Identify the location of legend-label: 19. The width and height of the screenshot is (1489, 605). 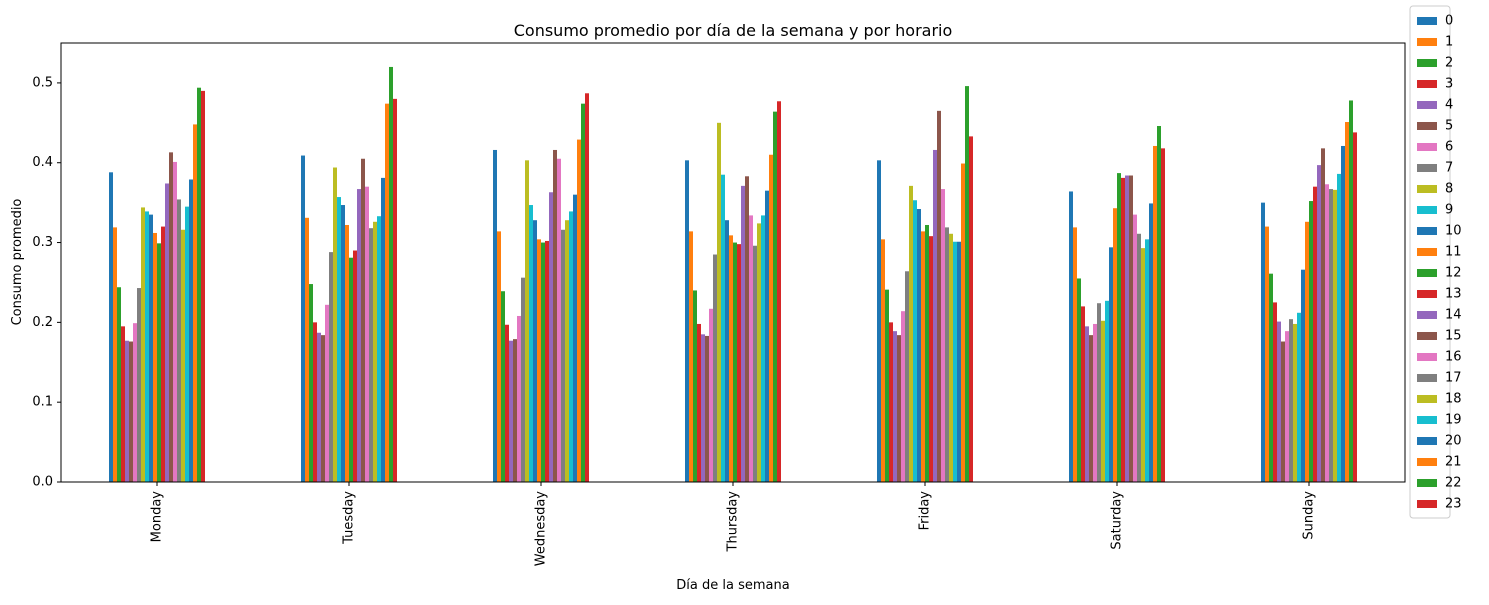
(1453, 420).